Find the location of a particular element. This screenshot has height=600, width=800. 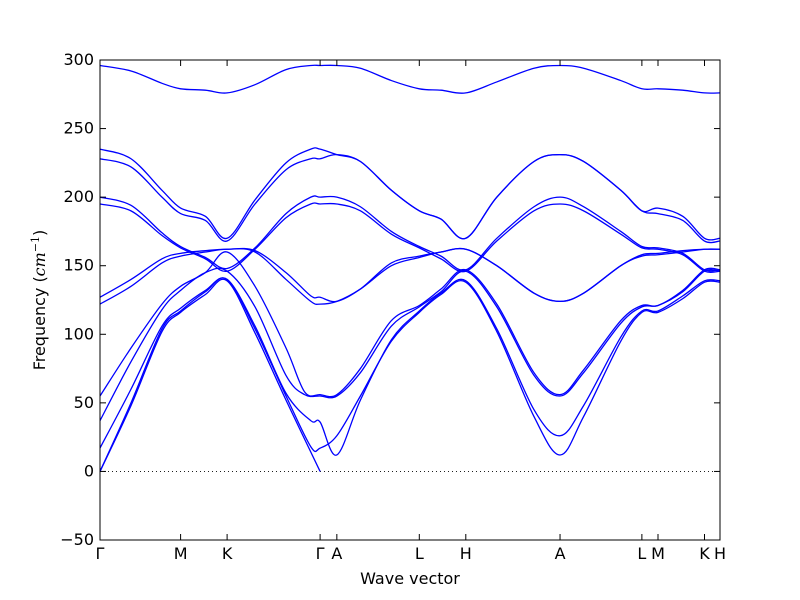

y-axis-label-unit: cm is located at coordinates (39, 264).